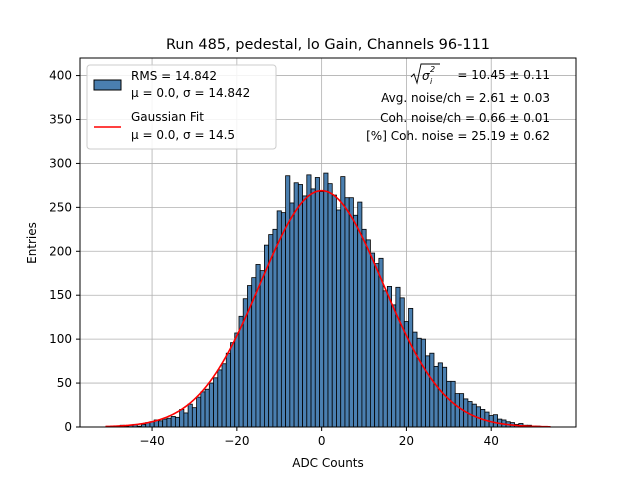  I want to click on x-tick-label: 40, so click(491, 441).